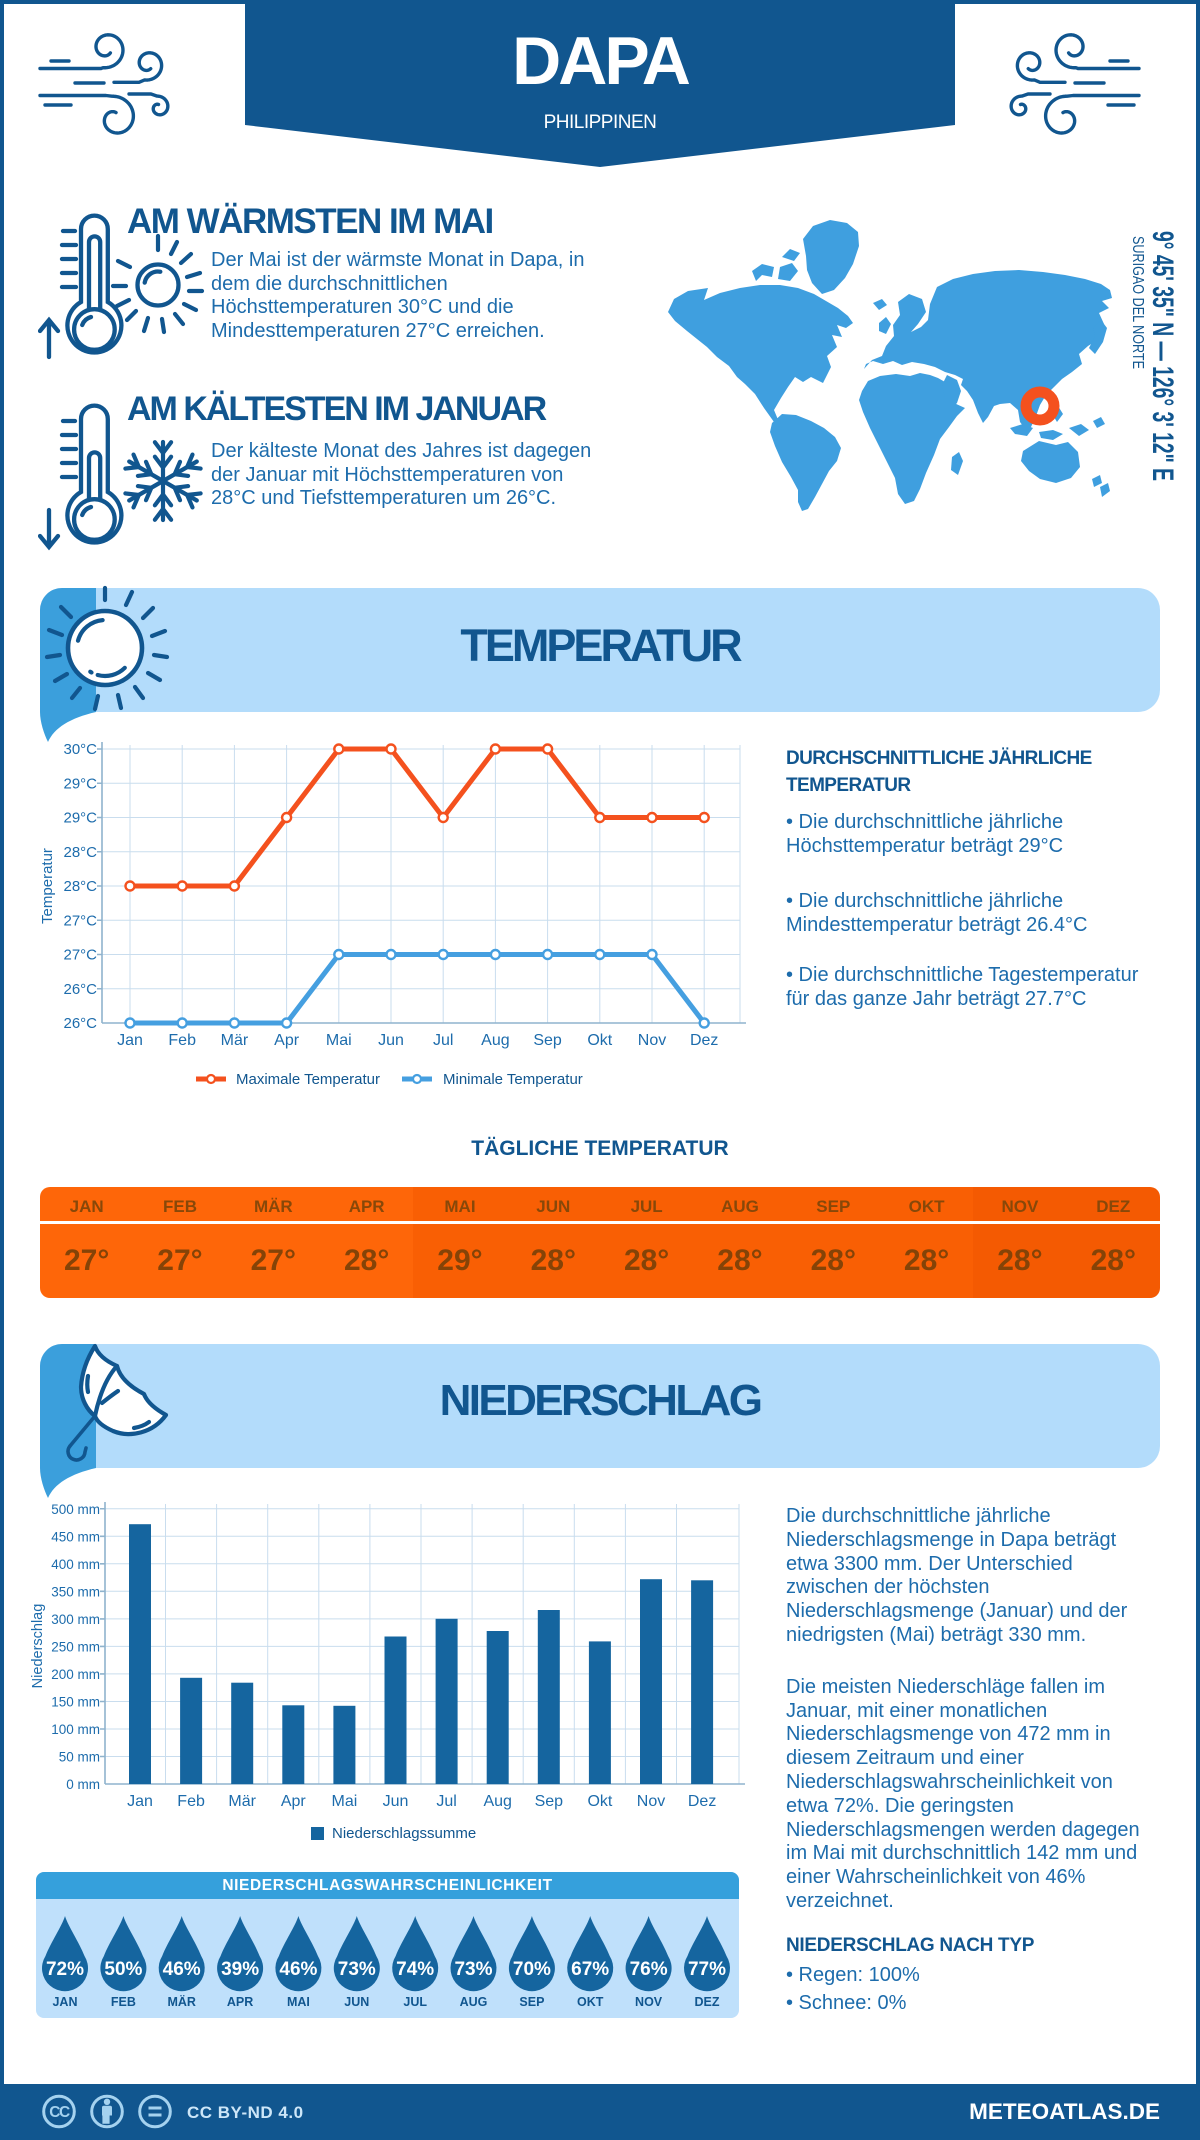 This screenshot has width=1200, height=2140. What do you see at coordinates (75, 1509) in the screenshot?
I see `svg-text: 500 mm` at bounding box center [75, 1509].